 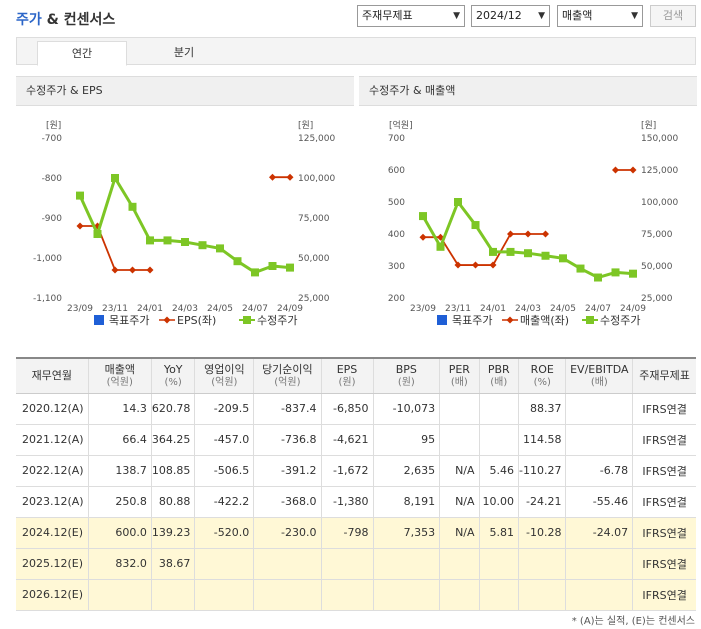 What do you see at coordinates (52, 533) in the screenshot?
I see `table-cell: 2024.12(E)` at bounding box center [52, 533].